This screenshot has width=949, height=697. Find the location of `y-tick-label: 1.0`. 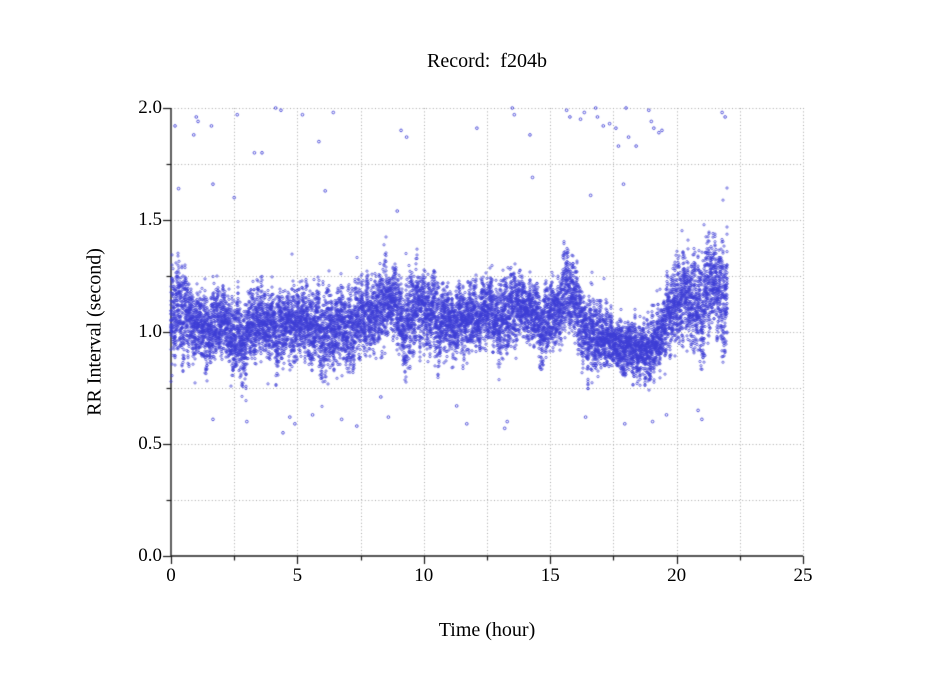

y-tick-label: 1.0 is located at coordinates (150, 331).